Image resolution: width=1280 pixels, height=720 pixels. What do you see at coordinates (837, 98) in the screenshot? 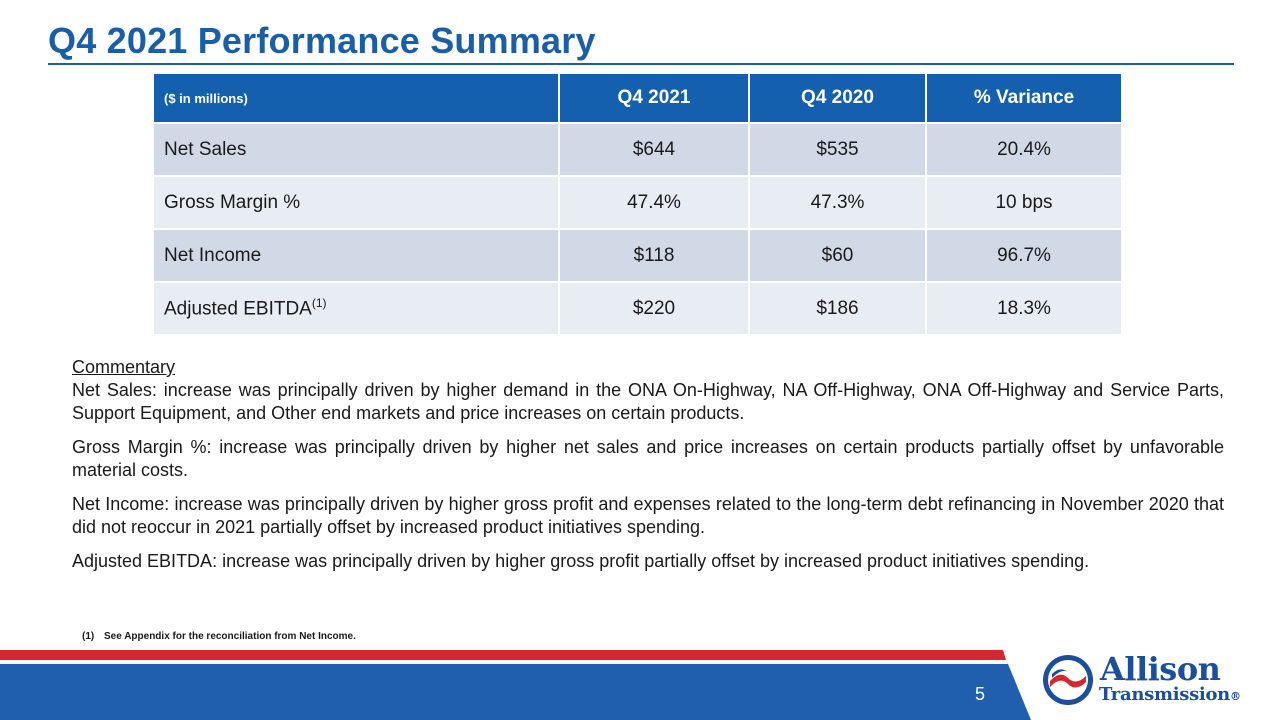
I see `header-q4-2020: Q4 2020` at bounding box center [837, 98].